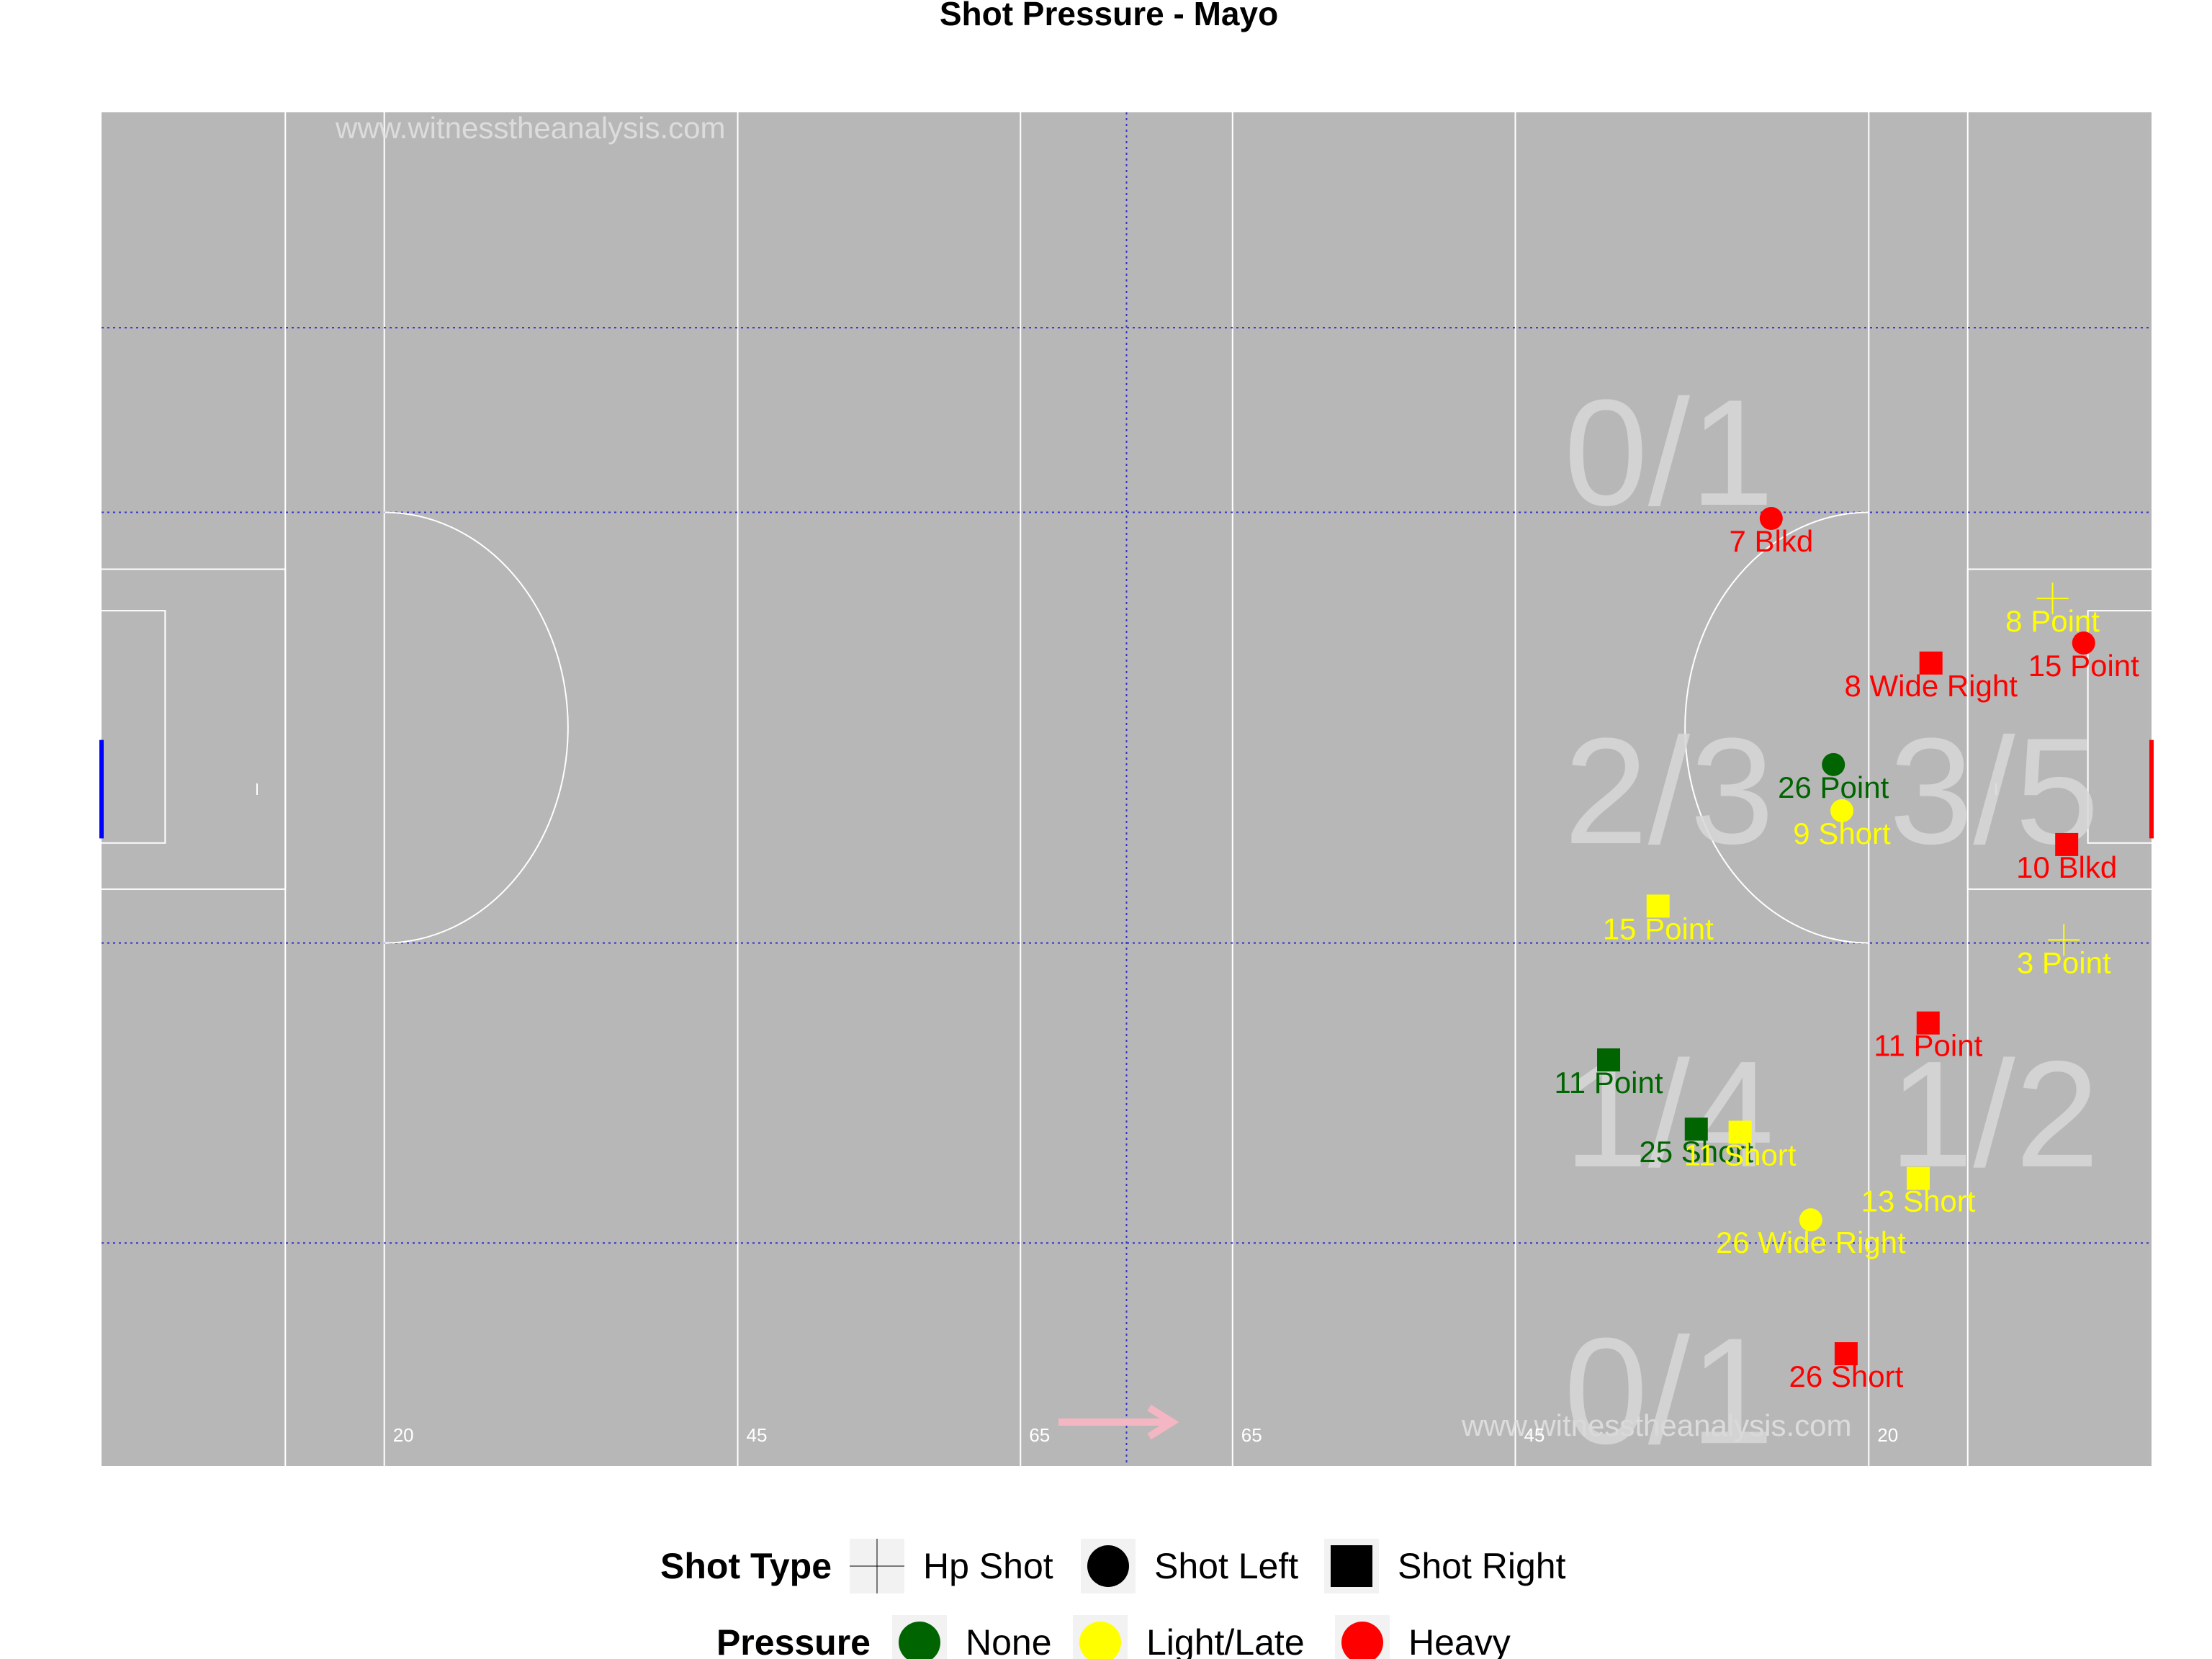 Image resolution: width=2212 pixels, height=1659 pixels. I want to click on legend-pressure-label-2: Heavy, so click(1460, 1640).